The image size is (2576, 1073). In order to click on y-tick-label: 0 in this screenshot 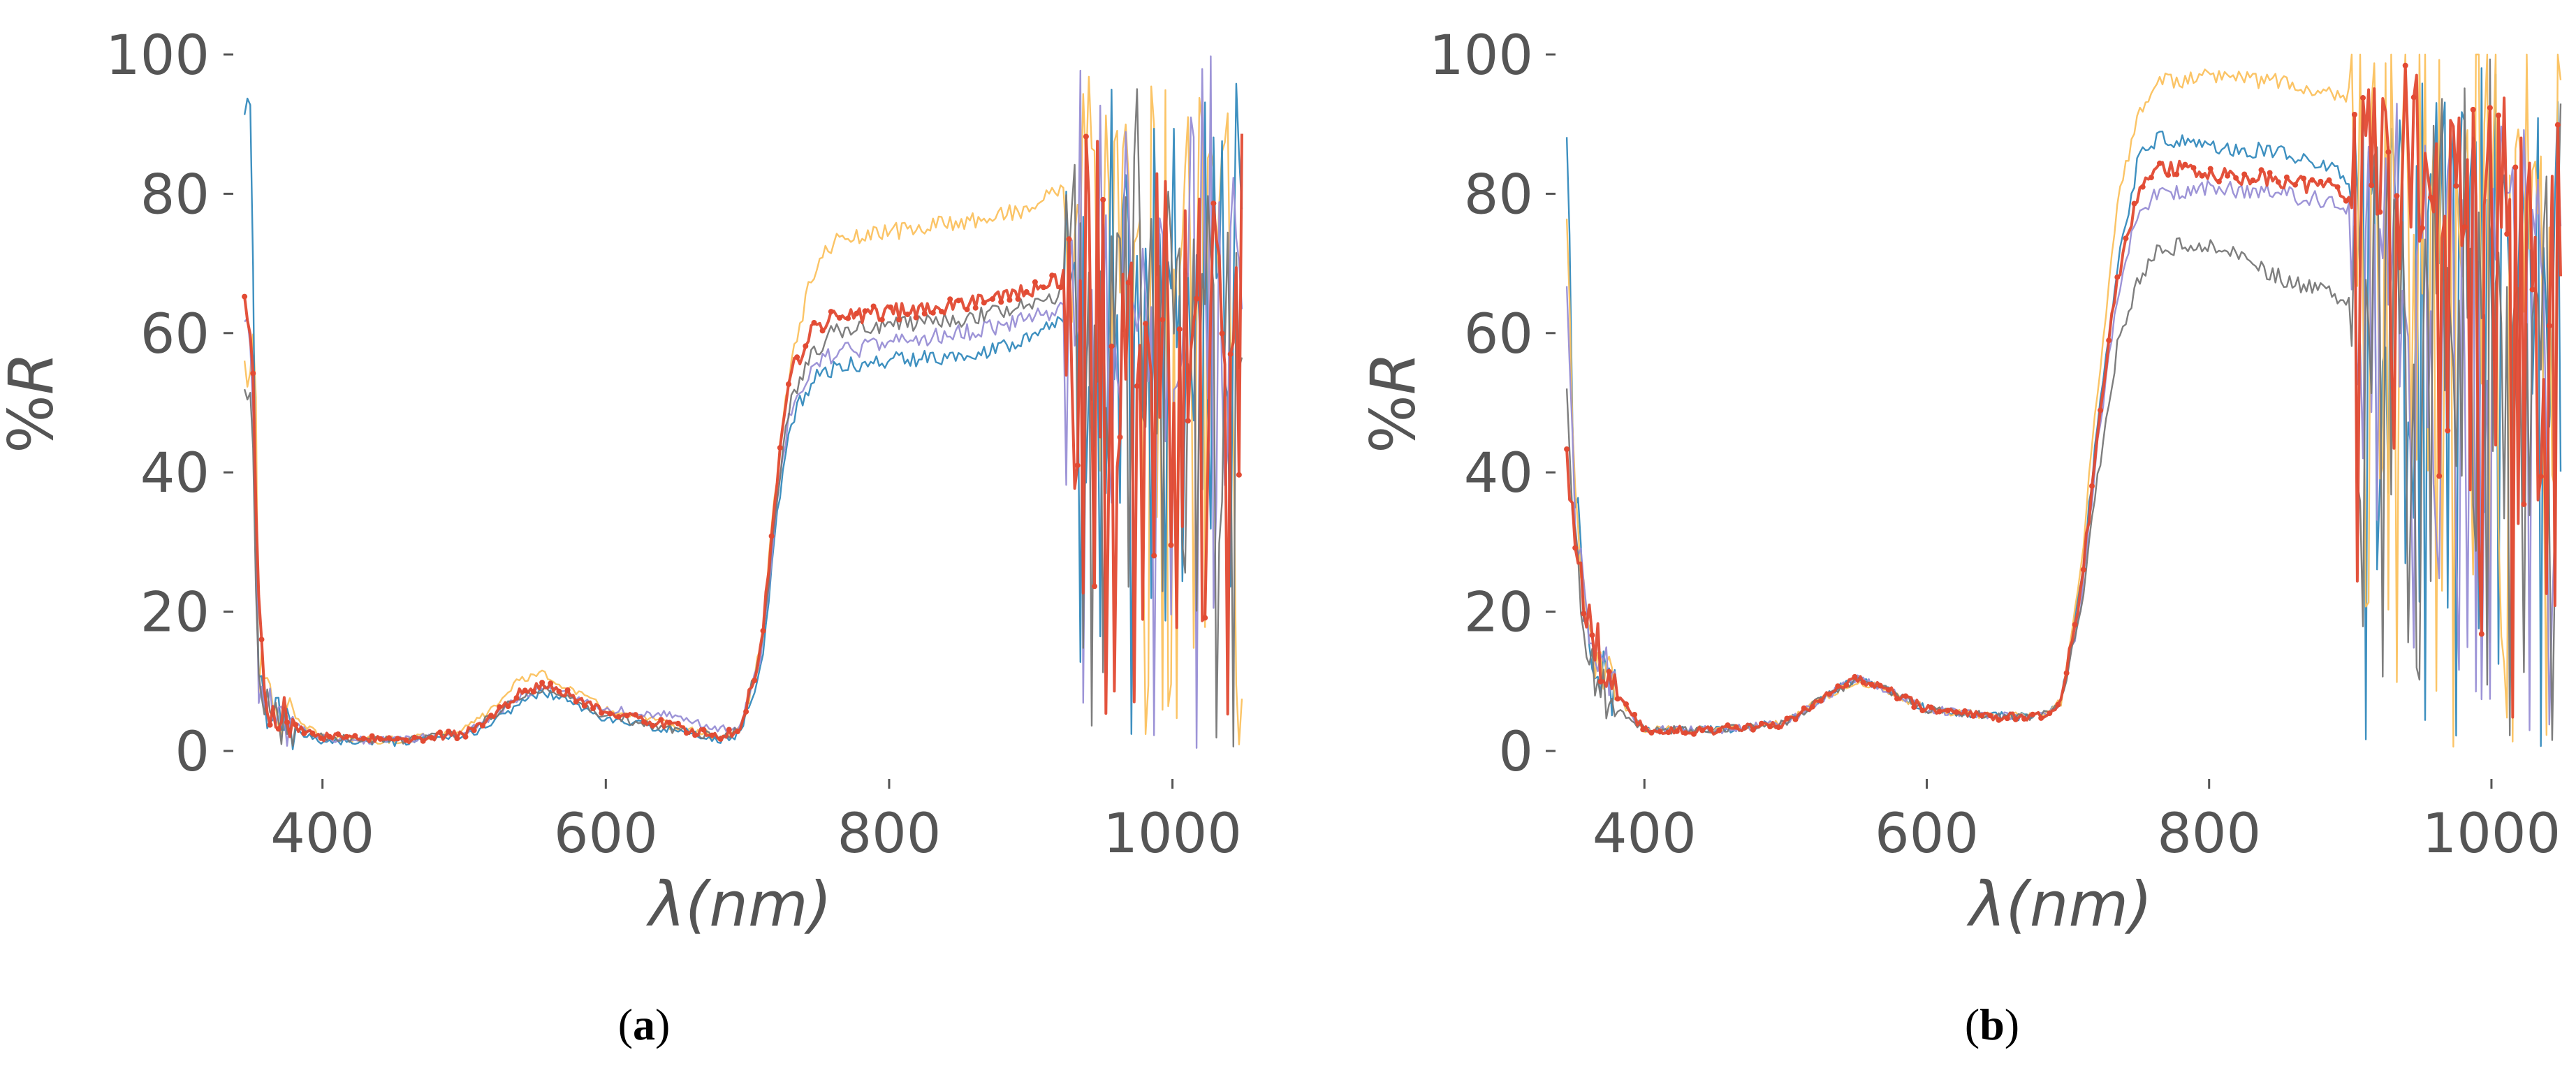, I will do `click(1515, 753)`.